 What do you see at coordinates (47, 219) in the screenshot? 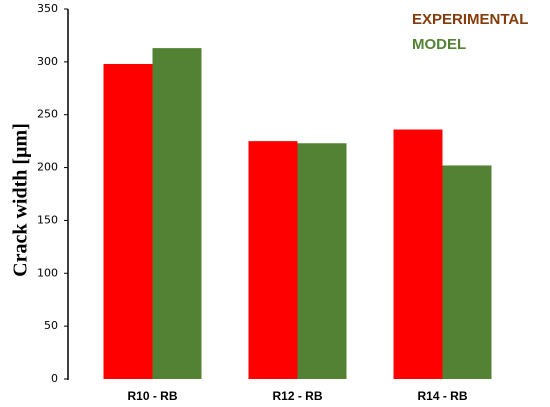
I see `y-tick-label: 150` at bounding box center [47, 219].